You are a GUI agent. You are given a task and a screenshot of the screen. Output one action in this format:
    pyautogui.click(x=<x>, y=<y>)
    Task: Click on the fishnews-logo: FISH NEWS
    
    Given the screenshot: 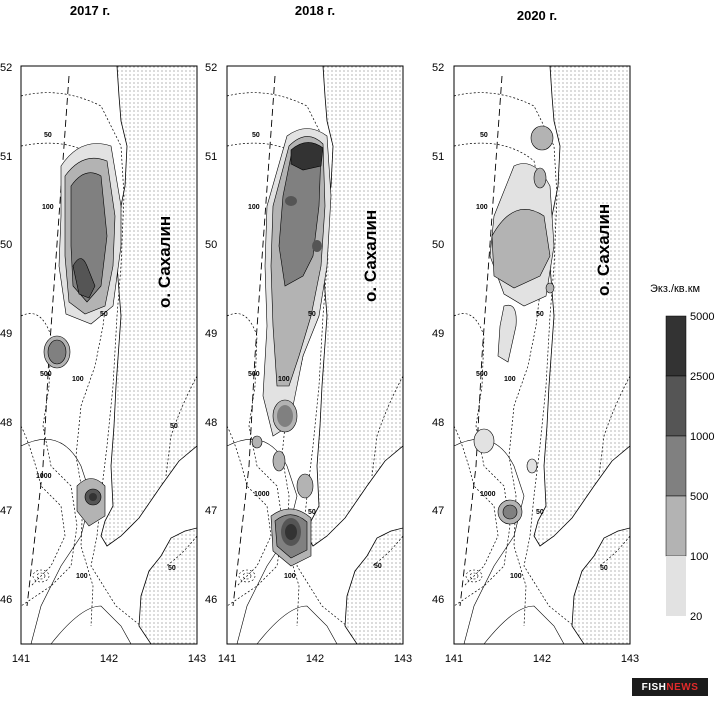 What is the action you would take?
    pyautogui.click(x=670, y=687)
    